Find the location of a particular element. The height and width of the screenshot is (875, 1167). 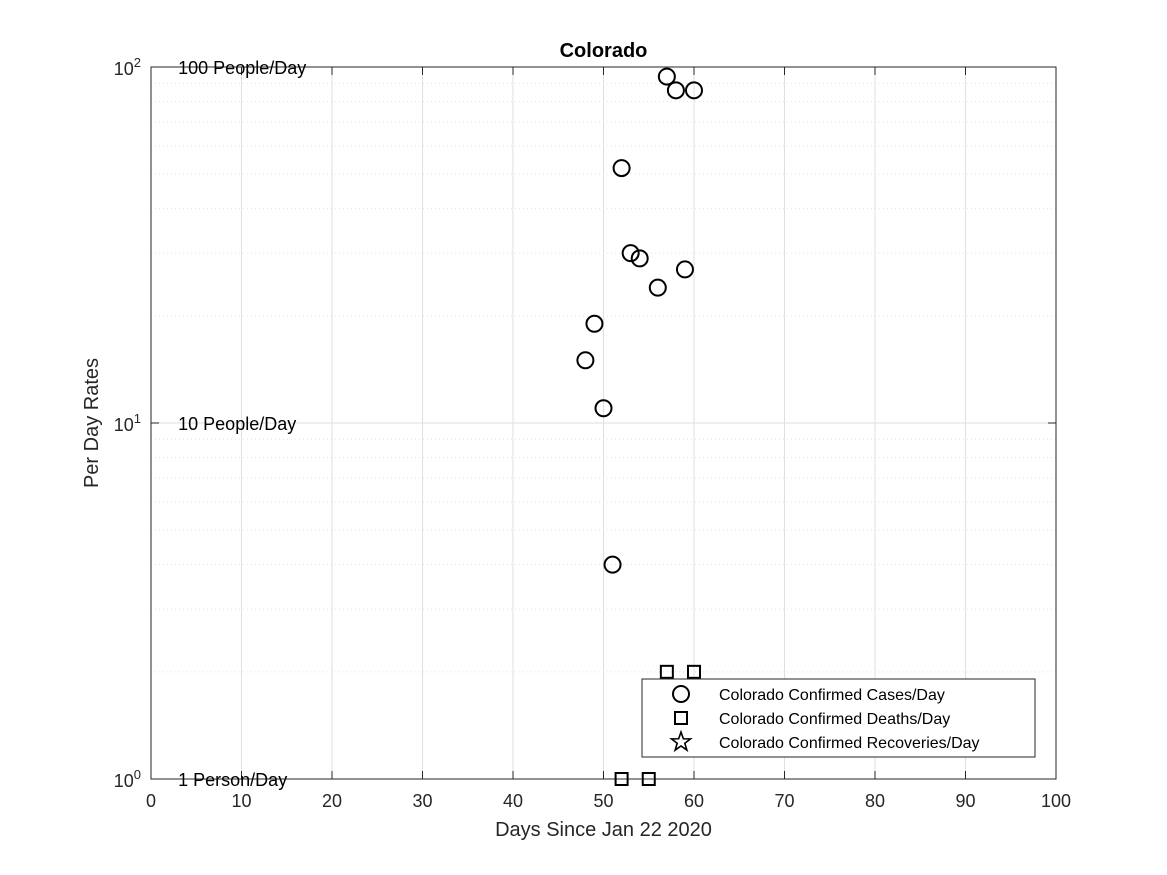

x-tick-label: 100 is located at coordinates (1056, 801).